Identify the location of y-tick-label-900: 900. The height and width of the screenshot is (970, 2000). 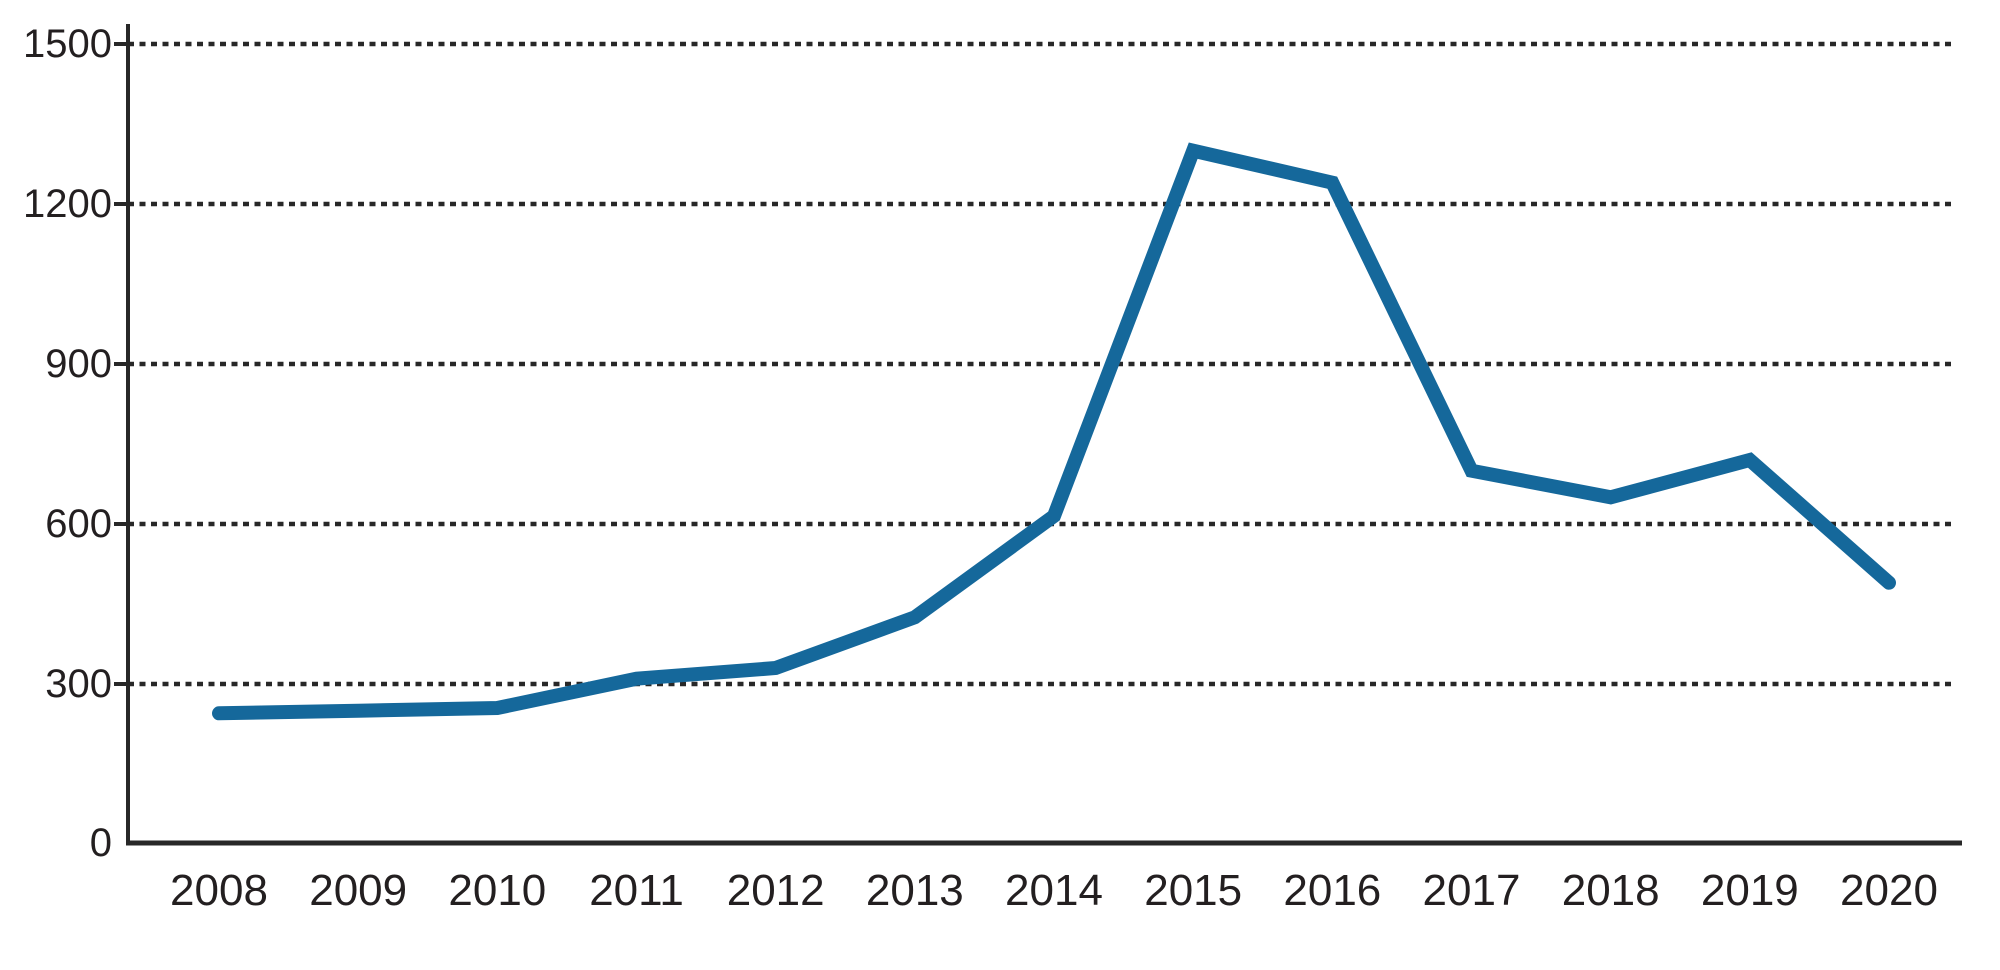
(78, 364).